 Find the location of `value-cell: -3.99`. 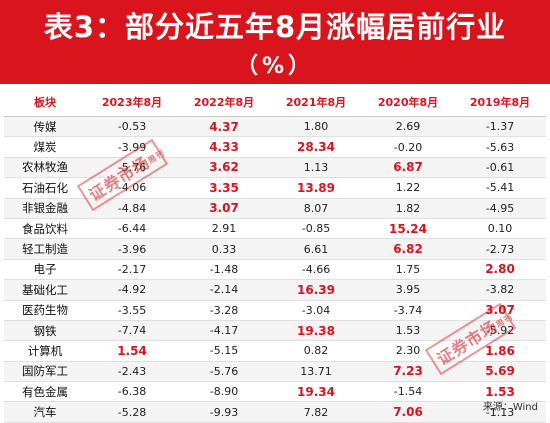

value-cell: -3.99 is located at coordinates (132, 147).